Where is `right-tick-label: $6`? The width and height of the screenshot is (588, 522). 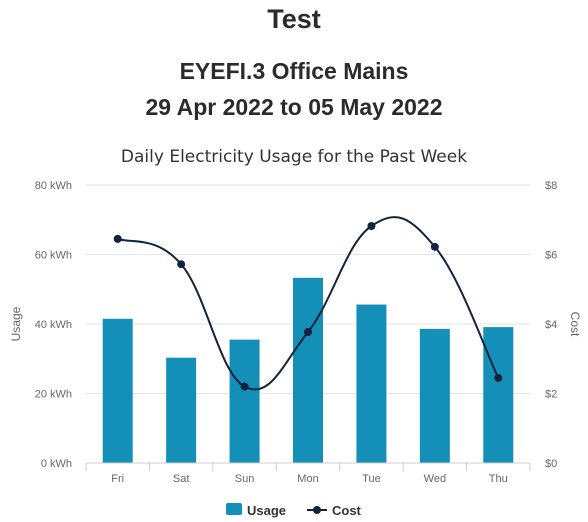 right-tick-label: $6 is located at coordinates (551, 256).